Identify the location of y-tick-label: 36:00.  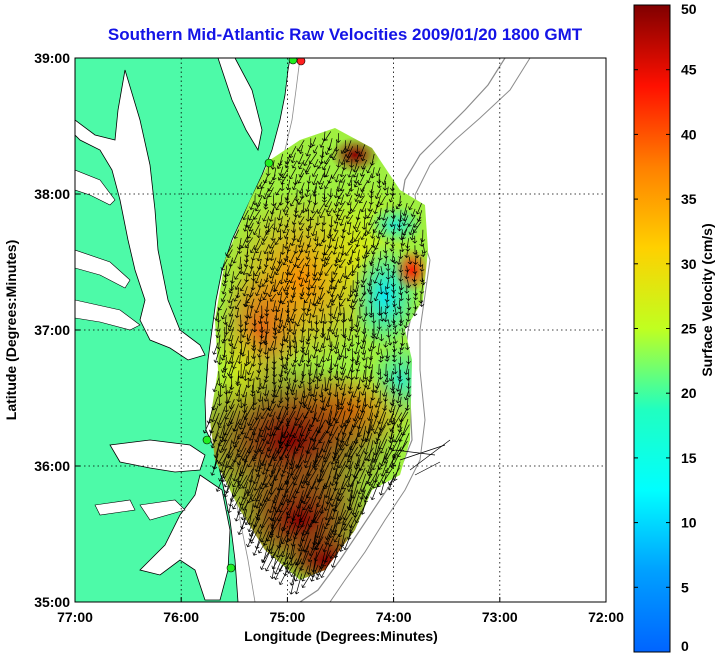
(52, 466).